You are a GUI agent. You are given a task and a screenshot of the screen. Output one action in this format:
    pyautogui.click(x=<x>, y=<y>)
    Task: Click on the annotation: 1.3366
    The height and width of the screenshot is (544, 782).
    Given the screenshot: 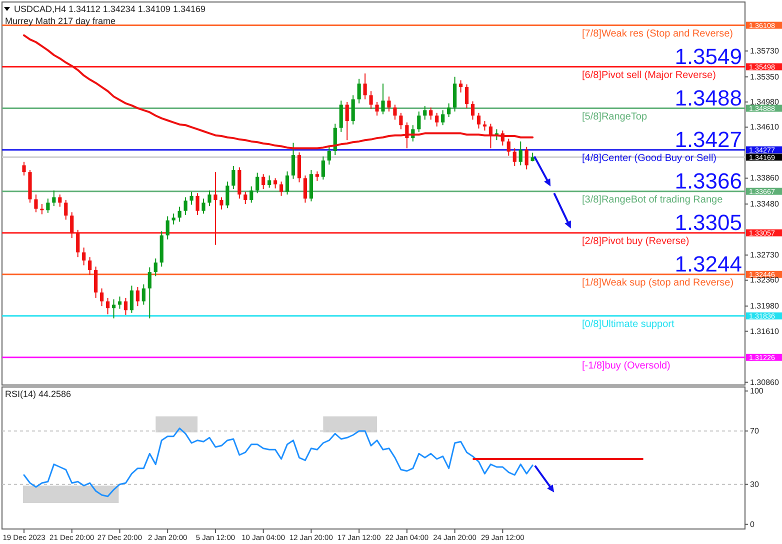 What is the action you would take?
    pyautogui.click(x=708, y=181)
    